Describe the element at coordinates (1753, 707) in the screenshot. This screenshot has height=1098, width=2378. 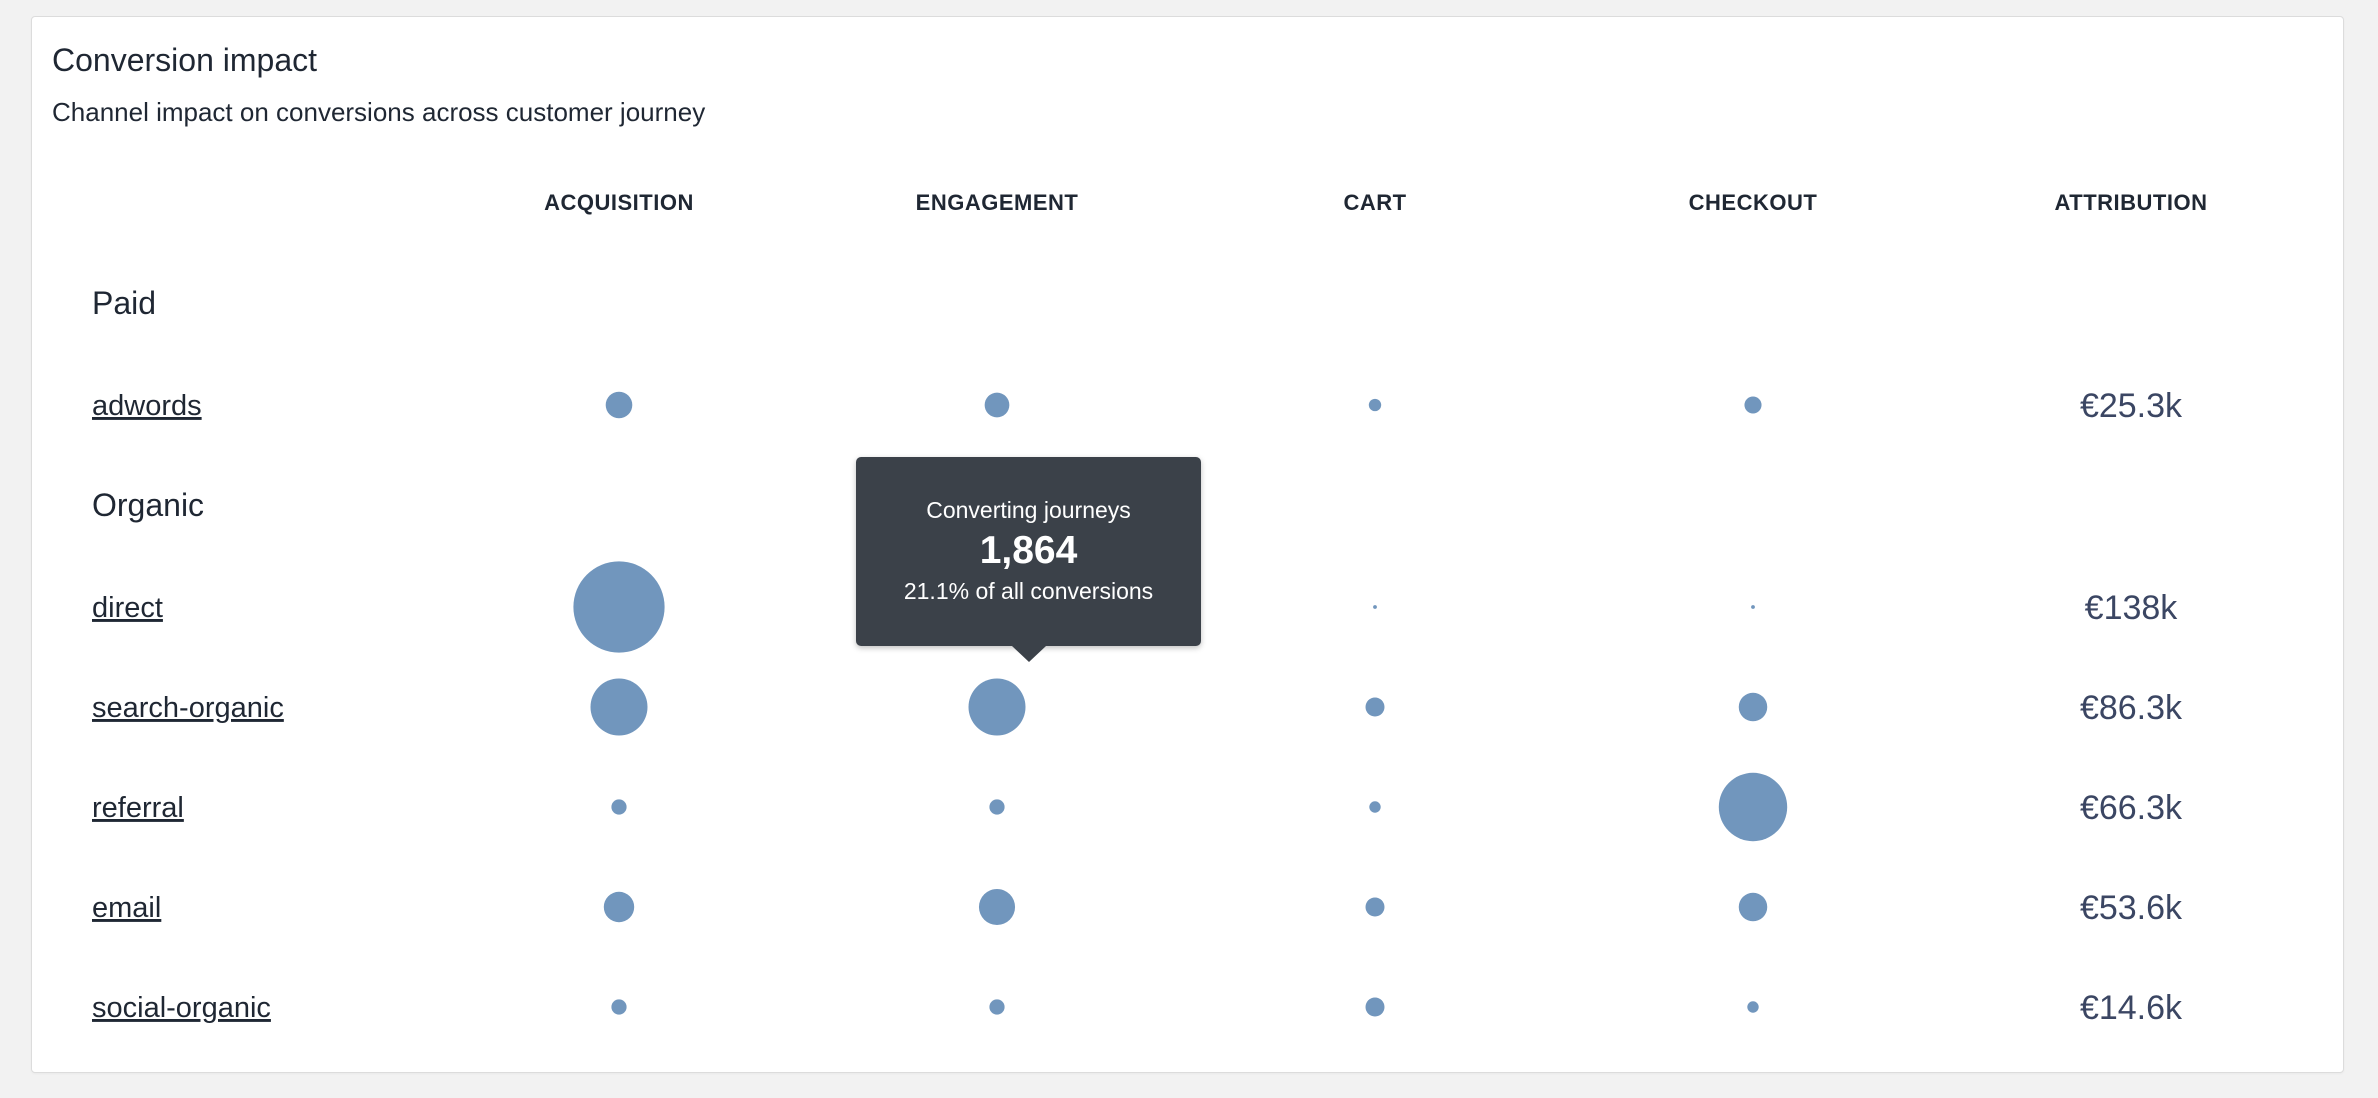
I see `bubble-search-organic-checkout` at that location.